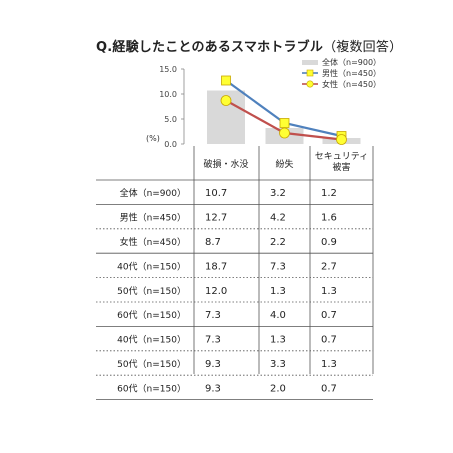 The width and height of the screenshot is (453, 453). What do you see at coordinates (310, 84) in the screenshot?
I see `legend-marker-circle` at bounding box center [310, 84].